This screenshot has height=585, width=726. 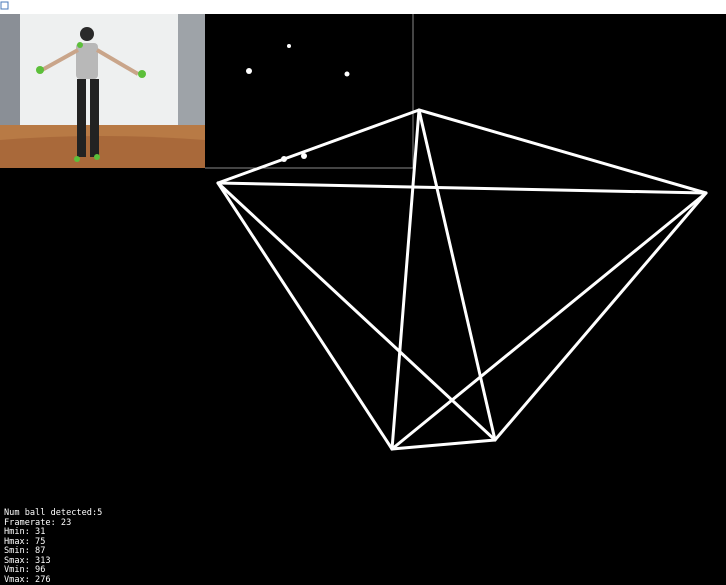 What do you see at coordinates (53, 580) in the screenshot?
I see `status-line: Vmax: 276` at bounding box center [53, 580].